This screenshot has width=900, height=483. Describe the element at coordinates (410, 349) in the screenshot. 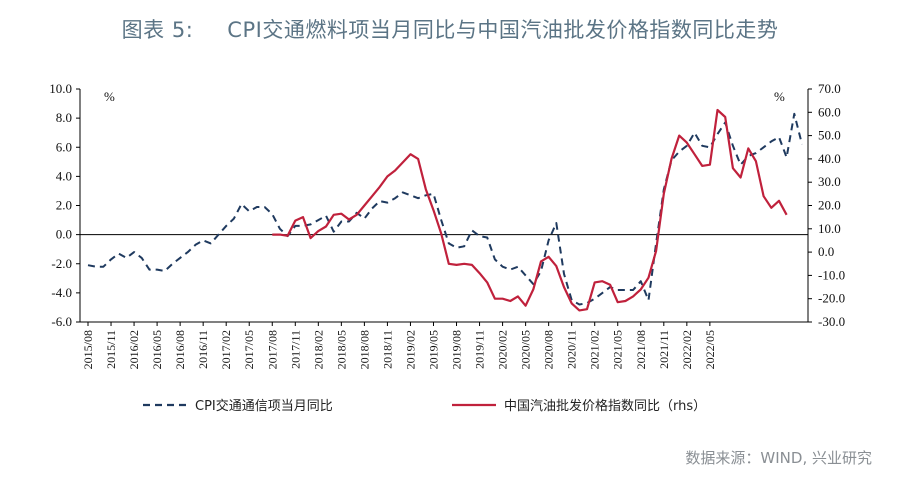

I see `x-tick-label: 2019/02` at that location.